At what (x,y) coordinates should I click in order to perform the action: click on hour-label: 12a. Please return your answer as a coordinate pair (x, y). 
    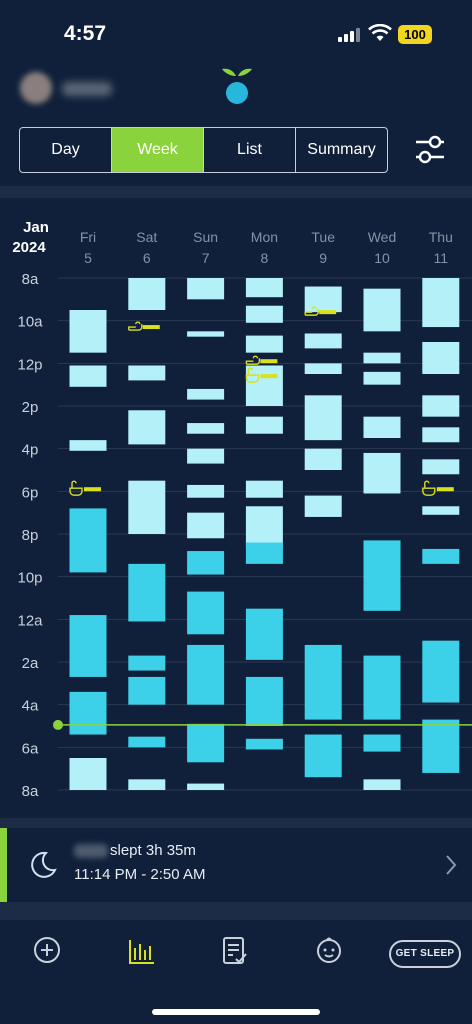
    Looking at the image, I should click on (30, 620).